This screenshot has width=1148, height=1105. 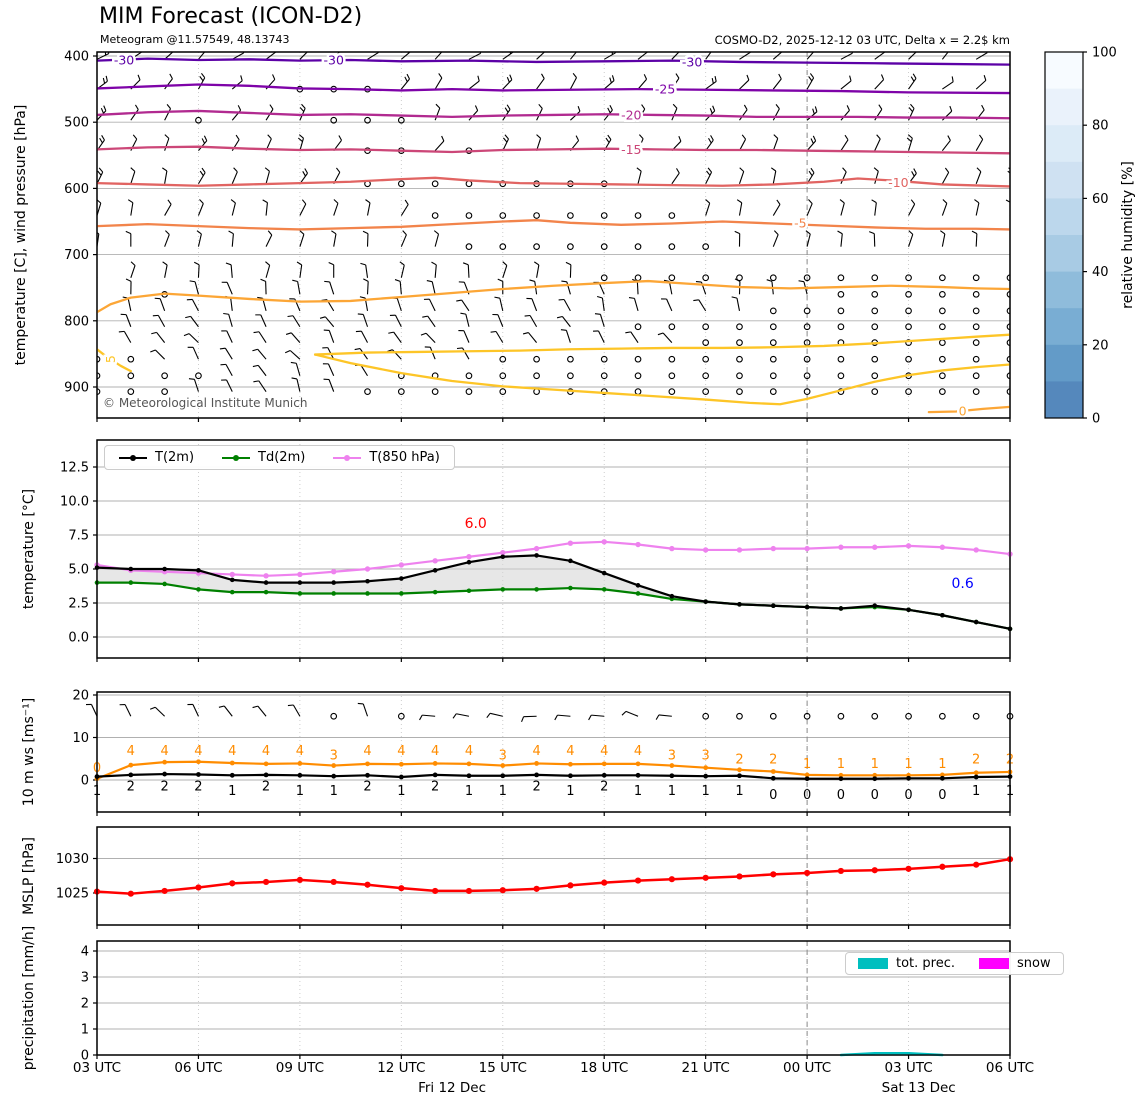 What do you see at coordinates (706, 1068) in the screenshot?
I see `svg-text: 21 UTC` at bounding box center [706, 1068].